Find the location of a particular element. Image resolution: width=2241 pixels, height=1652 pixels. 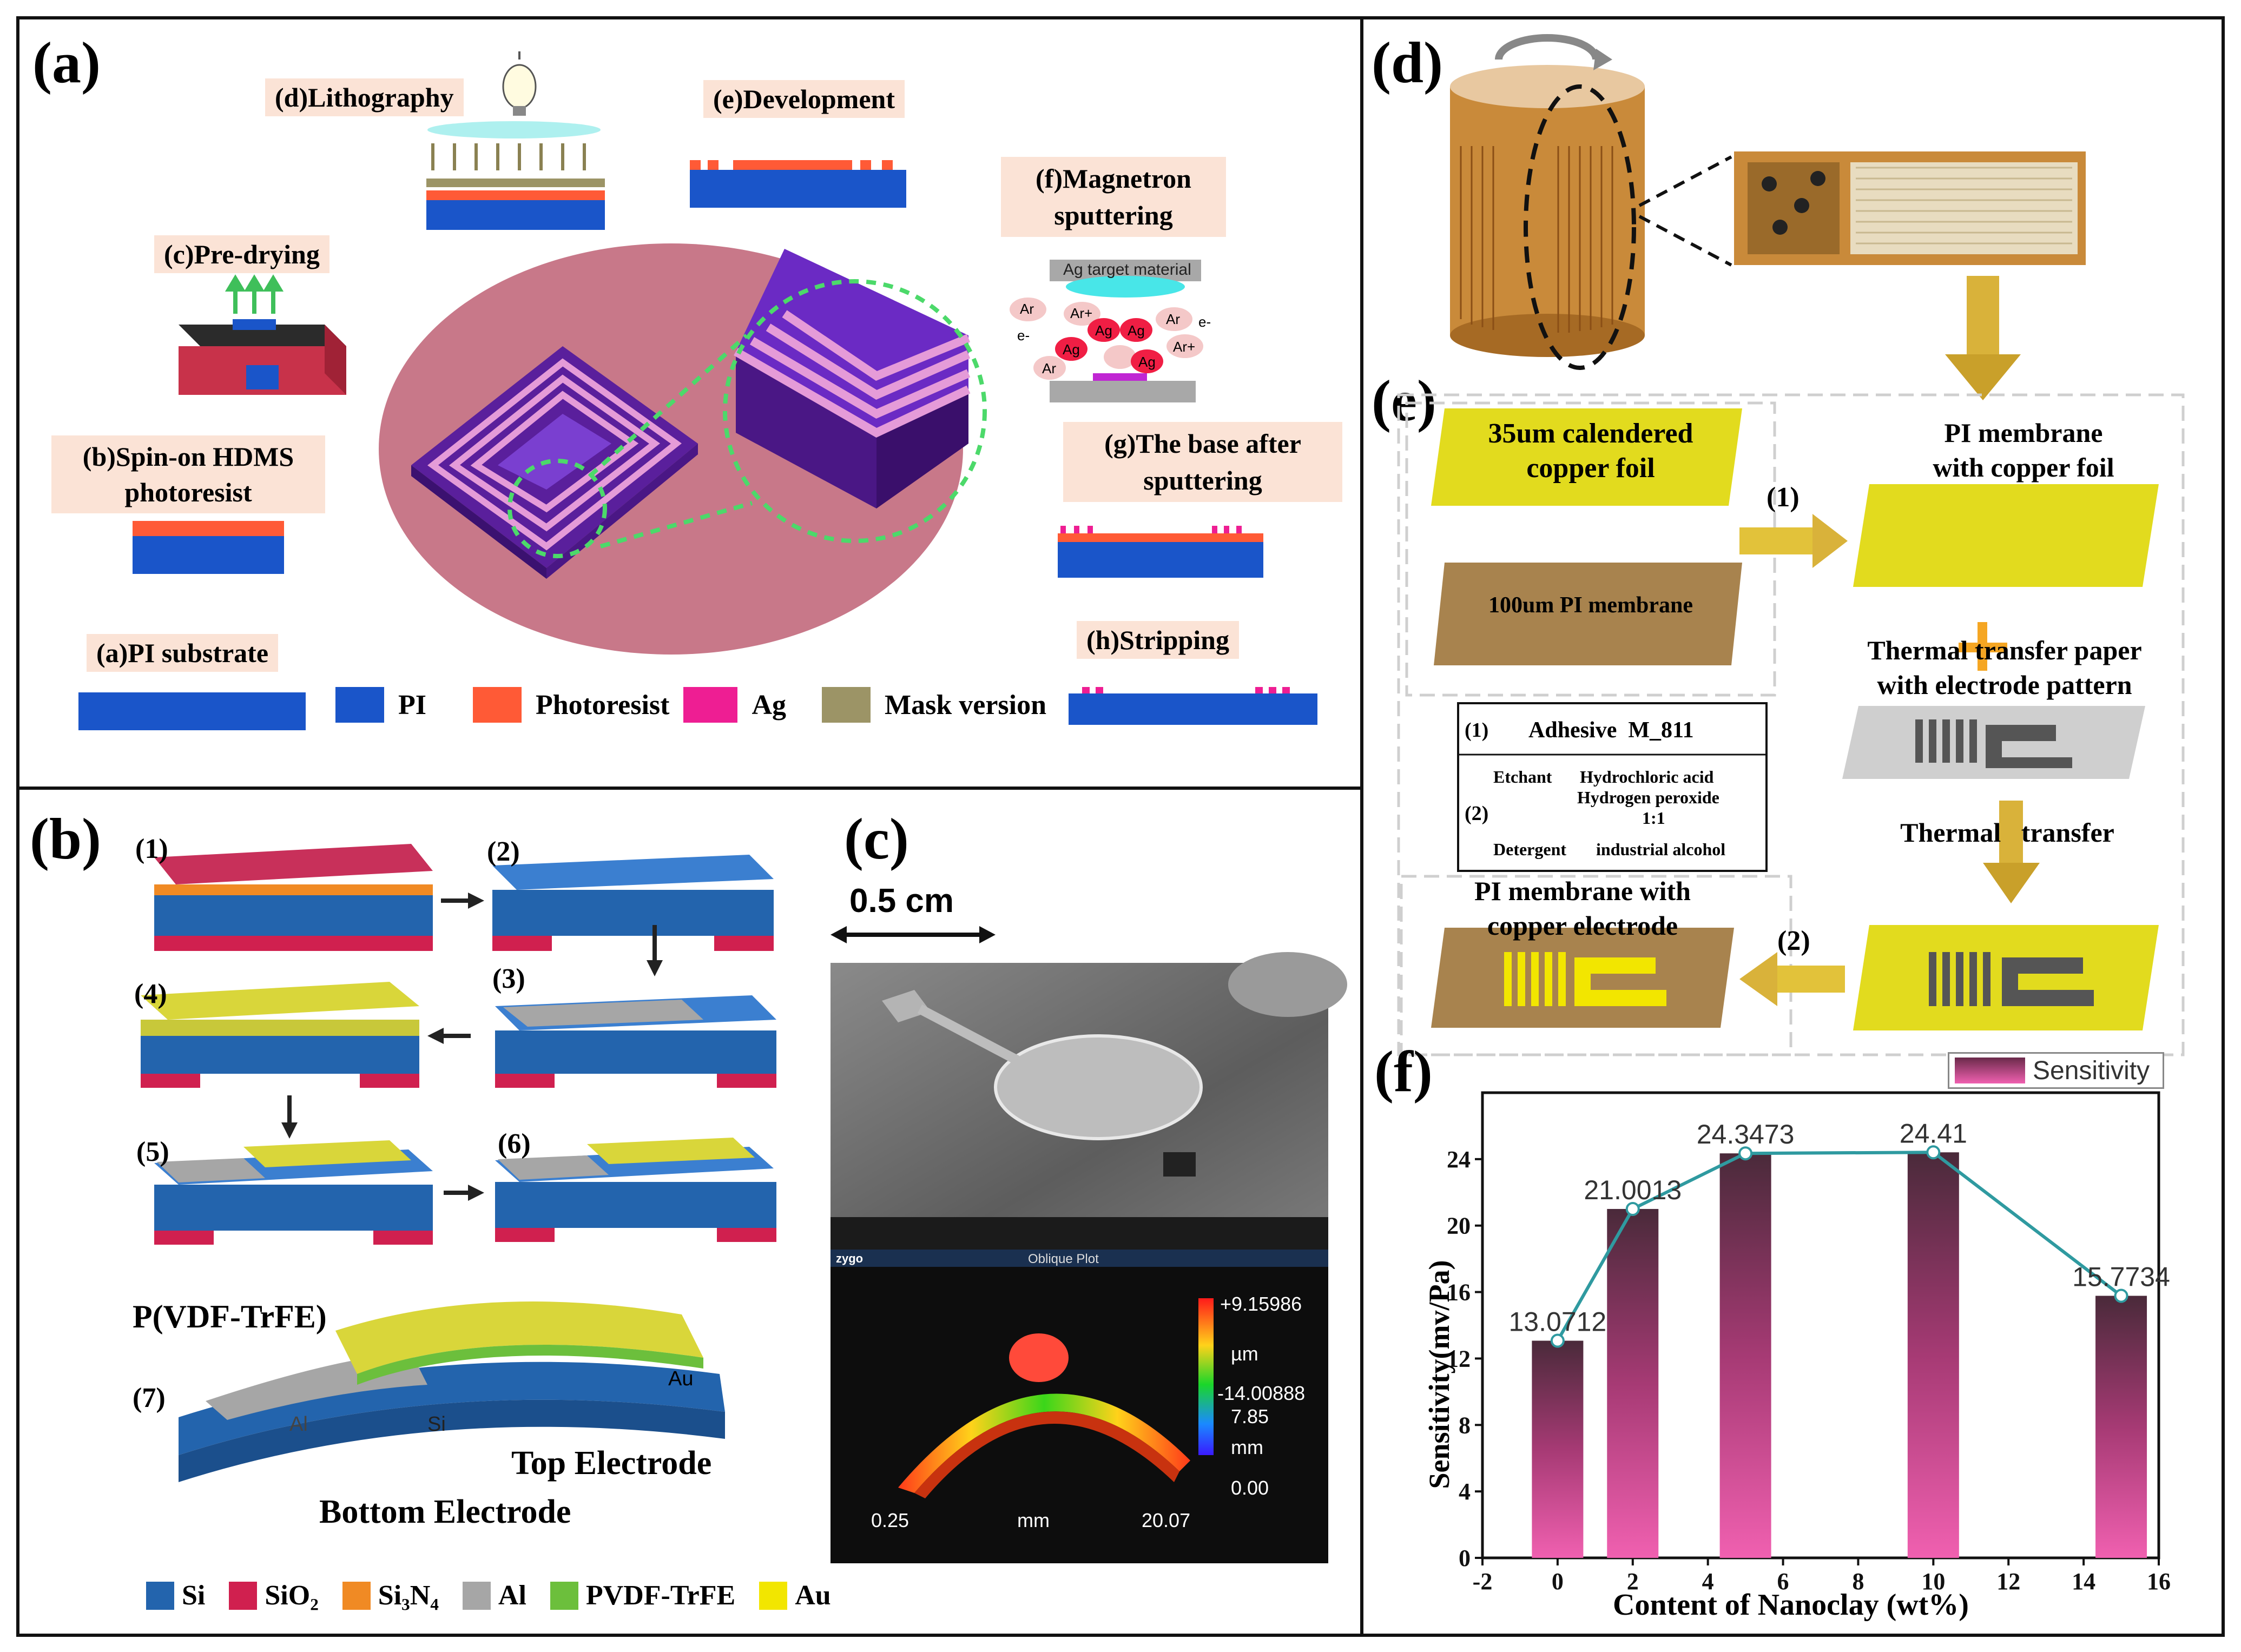

legend-swatch-pi is located at coordinates (360, 705).